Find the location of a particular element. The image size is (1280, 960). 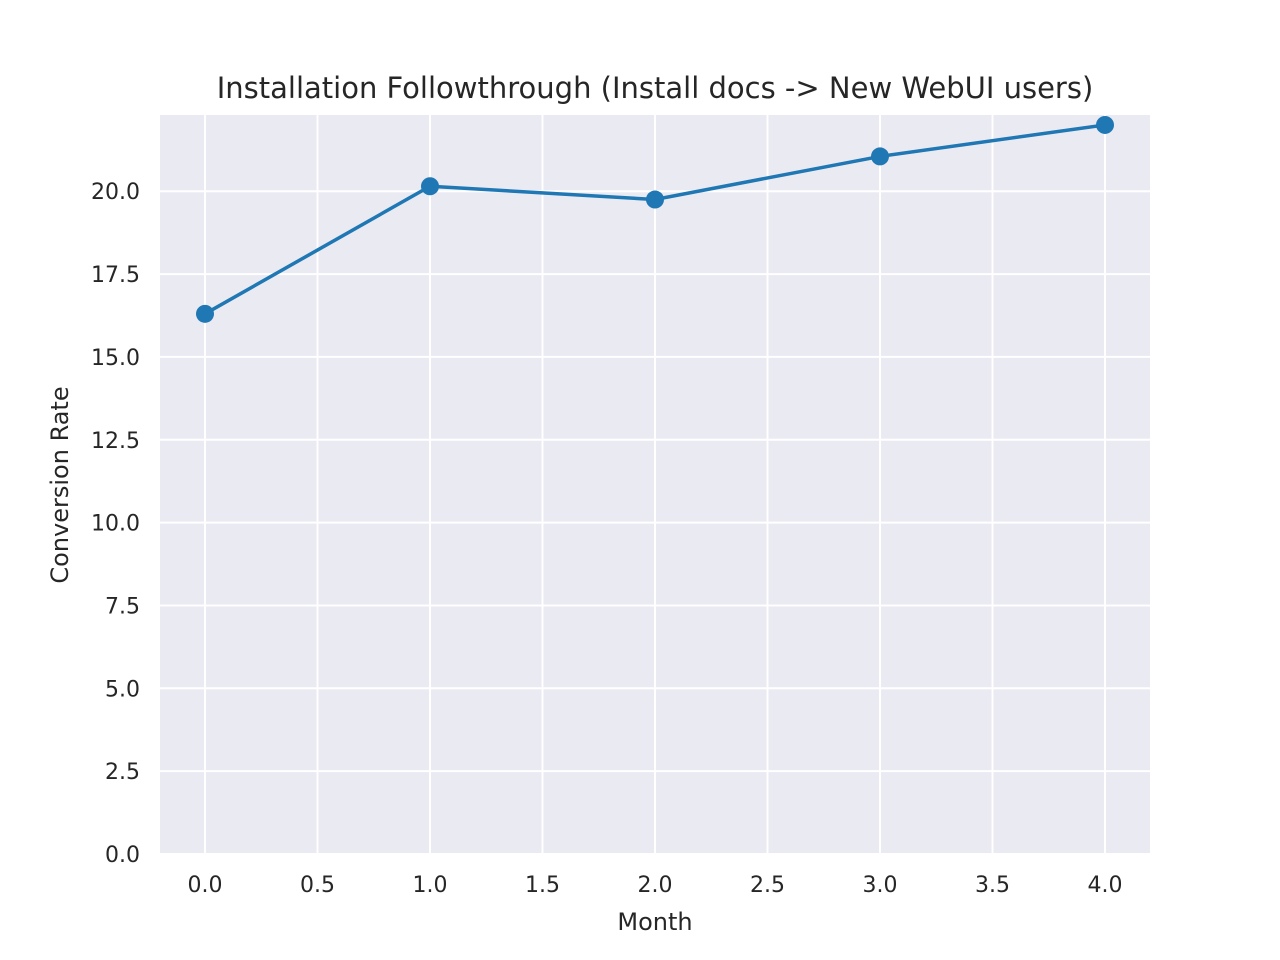

x-tick-labels: 0.0 0.5 1.0 1.5 2.0 2.5 3.0 3.5 4.0 is located at coordinates (655, 885).